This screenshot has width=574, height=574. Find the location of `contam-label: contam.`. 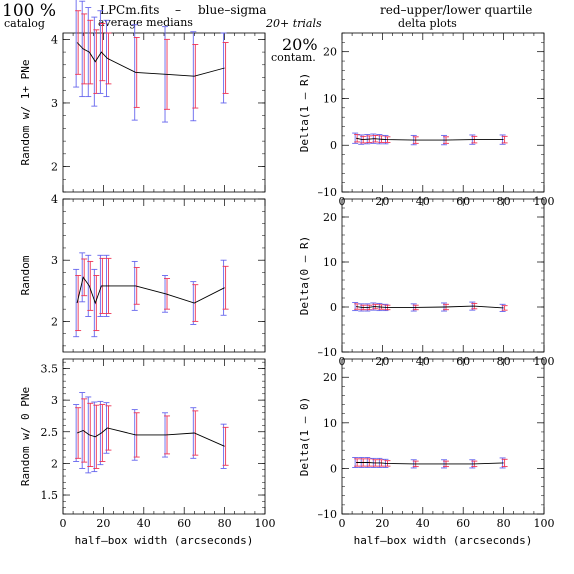

contam-label: contam. is located at coordinates (293, 57).